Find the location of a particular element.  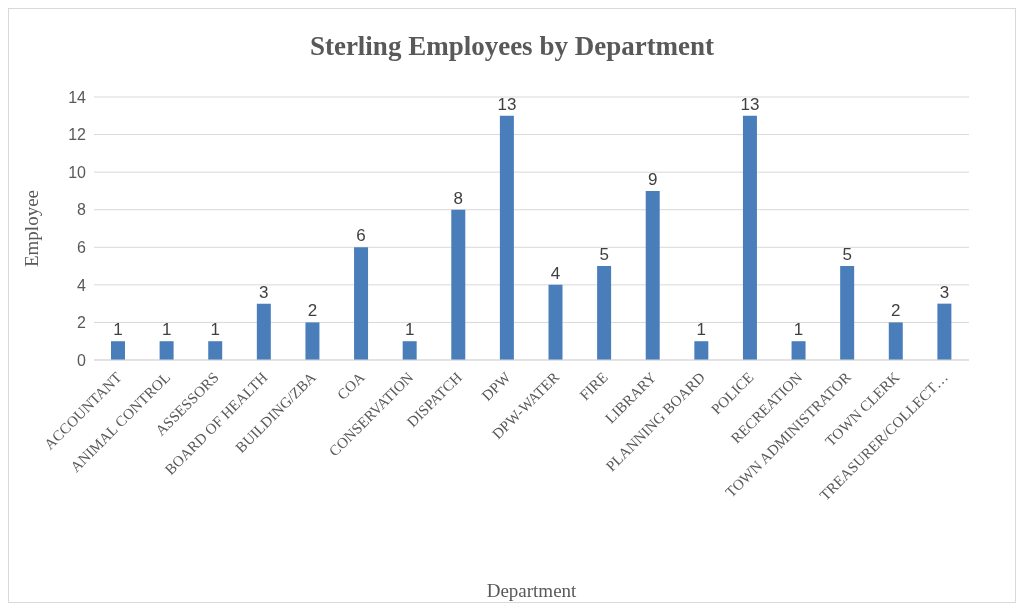

data-label: 6 is located at coordinates (361, 236).